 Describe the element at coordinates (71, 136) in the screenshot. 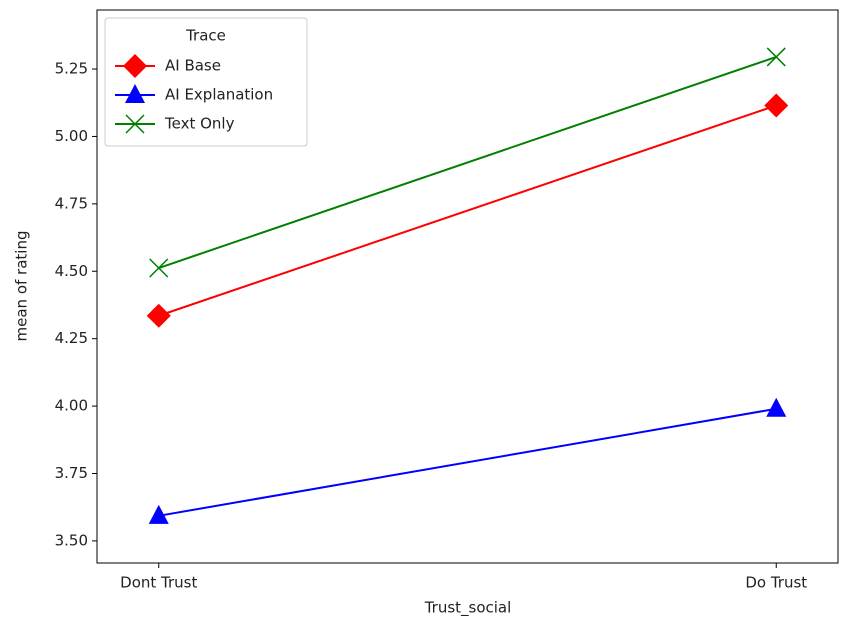

I see `y-tick-label: 5.00` at that location.